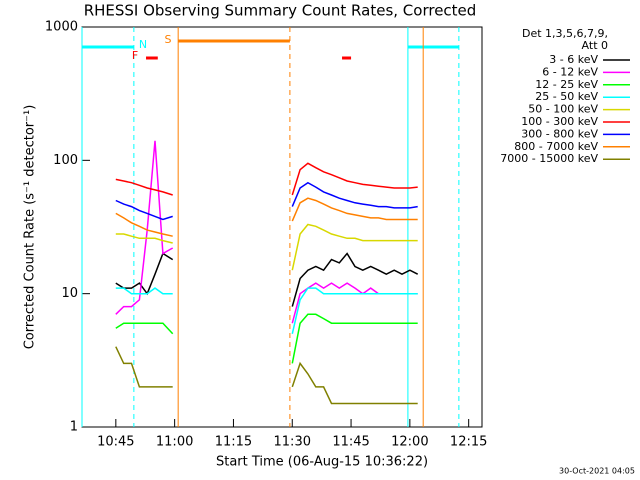  What do you see at coordinates (350, 442) in the screenshot?
I see `x-tick-label: 11:45` at bounding box center [350, 442].